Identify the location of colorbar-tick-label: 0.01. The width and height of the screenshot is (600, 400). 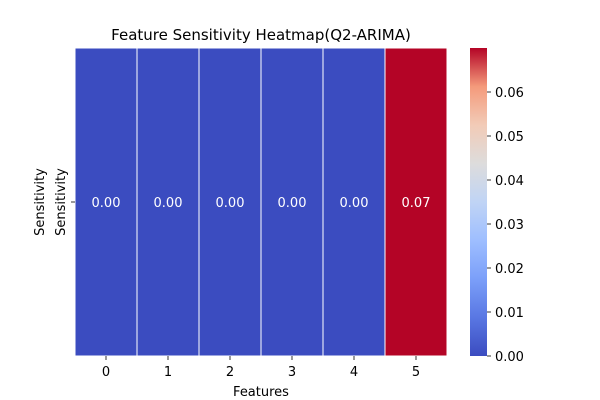
(509, 313).